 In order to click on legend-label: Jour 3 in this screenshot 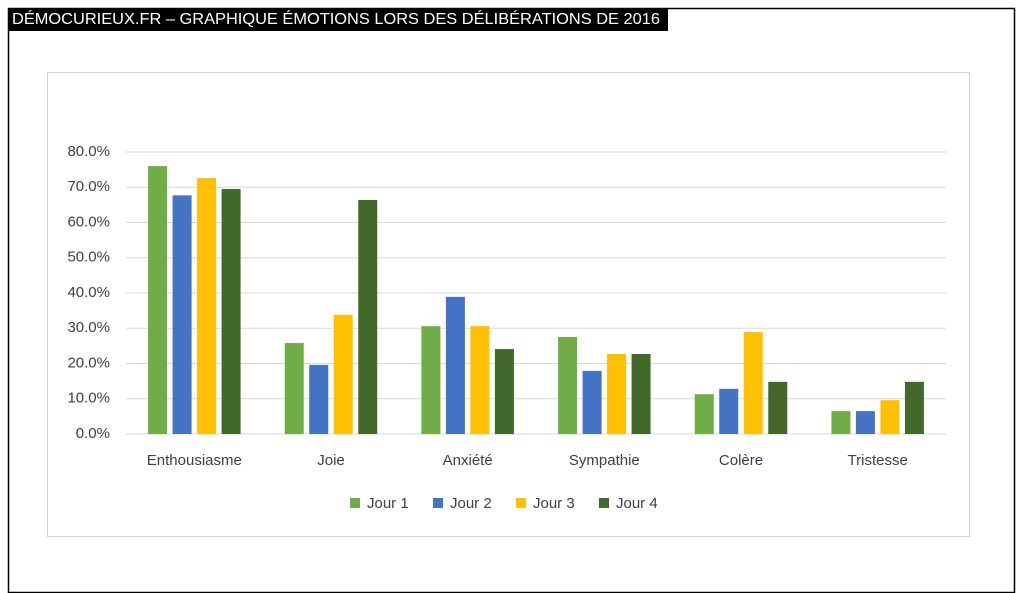, I will do `click(554, 503)`.